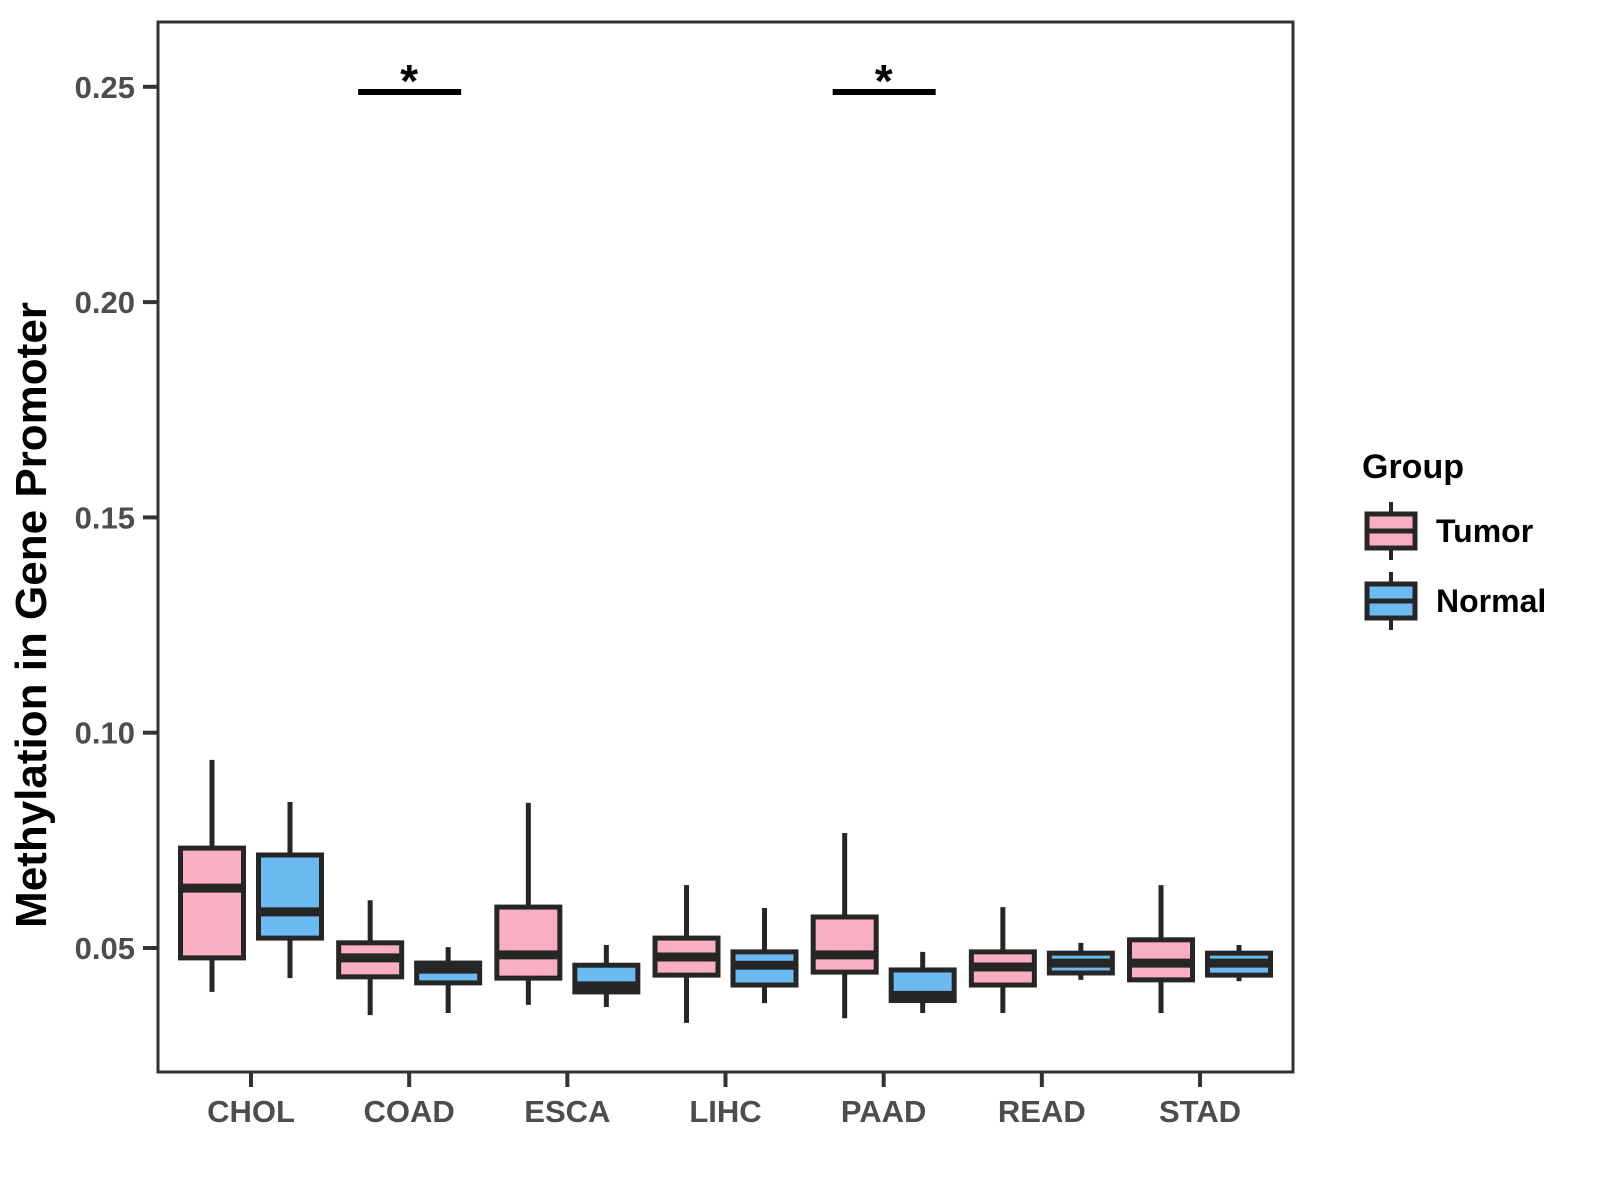 Image resolution: width=1600 pixels, height=1200 pixels. Describe the element at coordinates (105, 302) in the screenshot. I see `y-tick-label: 0.20` at that location.